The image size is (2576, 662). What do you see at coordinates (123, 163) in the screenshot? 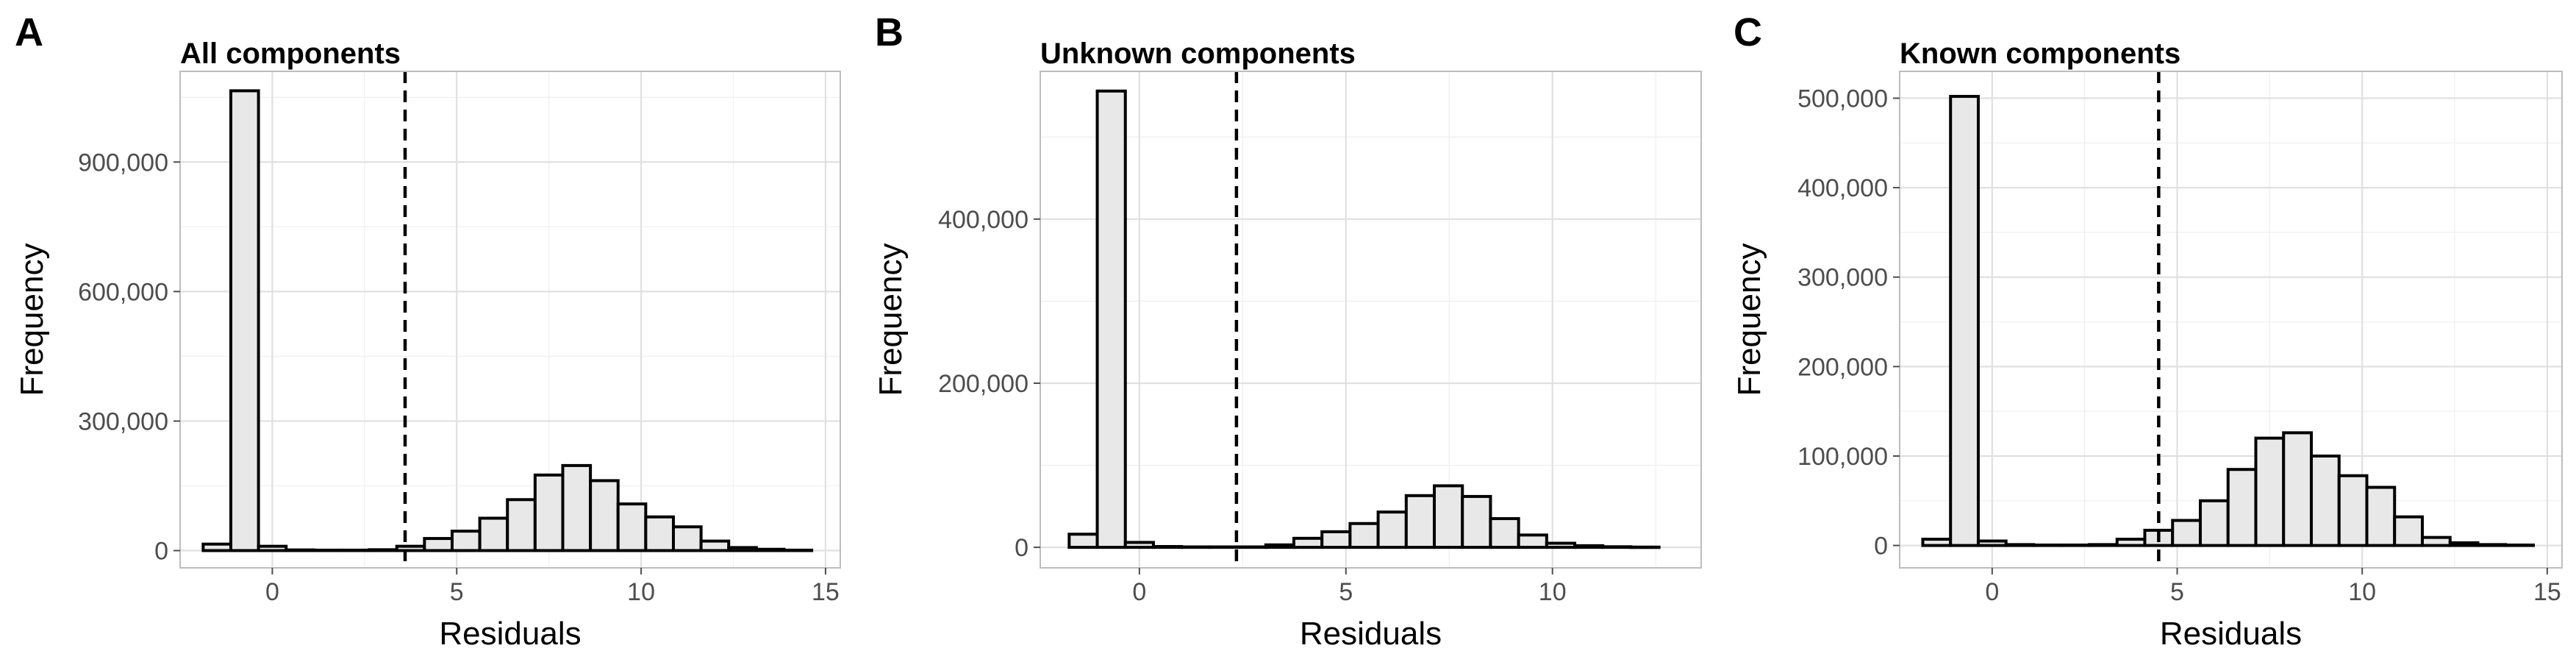
I see `y-tick-label: 900,000` at bounding box center [123, 163].